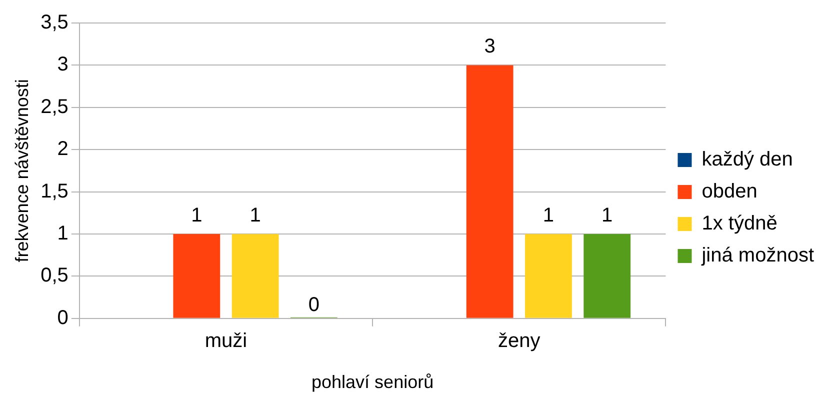 The image size is (836, 406). Describe the element at coordinates (22, 170) in the screenshot. I see `y-axis-title: frekvence návštěvnosti` at that location.